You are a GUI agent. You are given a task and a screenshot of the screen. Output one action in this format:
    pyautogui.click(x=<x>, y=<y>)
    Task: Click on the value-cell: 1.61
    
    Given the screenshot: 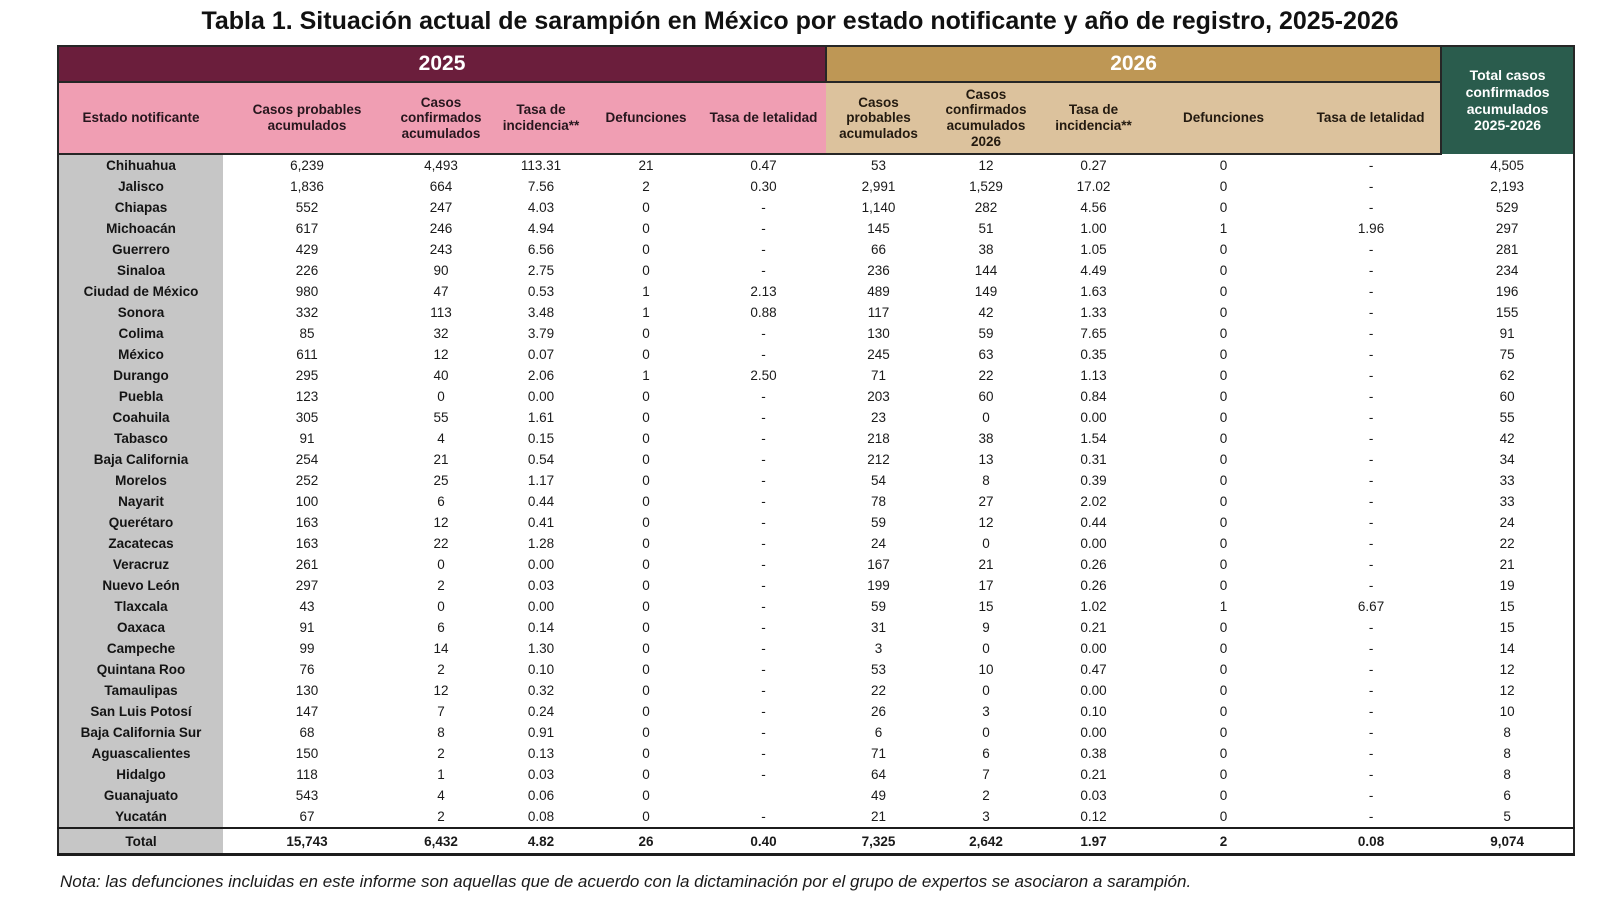 What is the action you would take?
    pyautogui.click(x=541, y=417)
    